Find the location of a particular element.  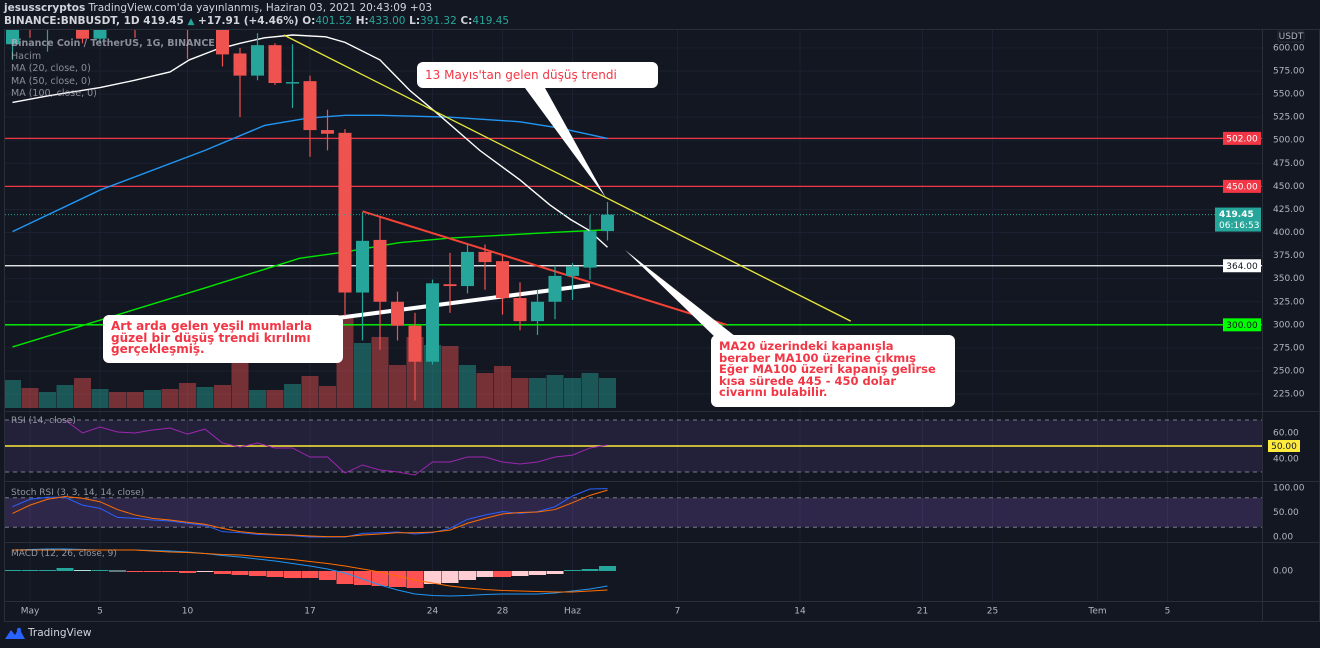

time-axis: May 5 10 17 24 28 Haz 7 14 21 25 Tem 5 is located at coordinates (596, 612).